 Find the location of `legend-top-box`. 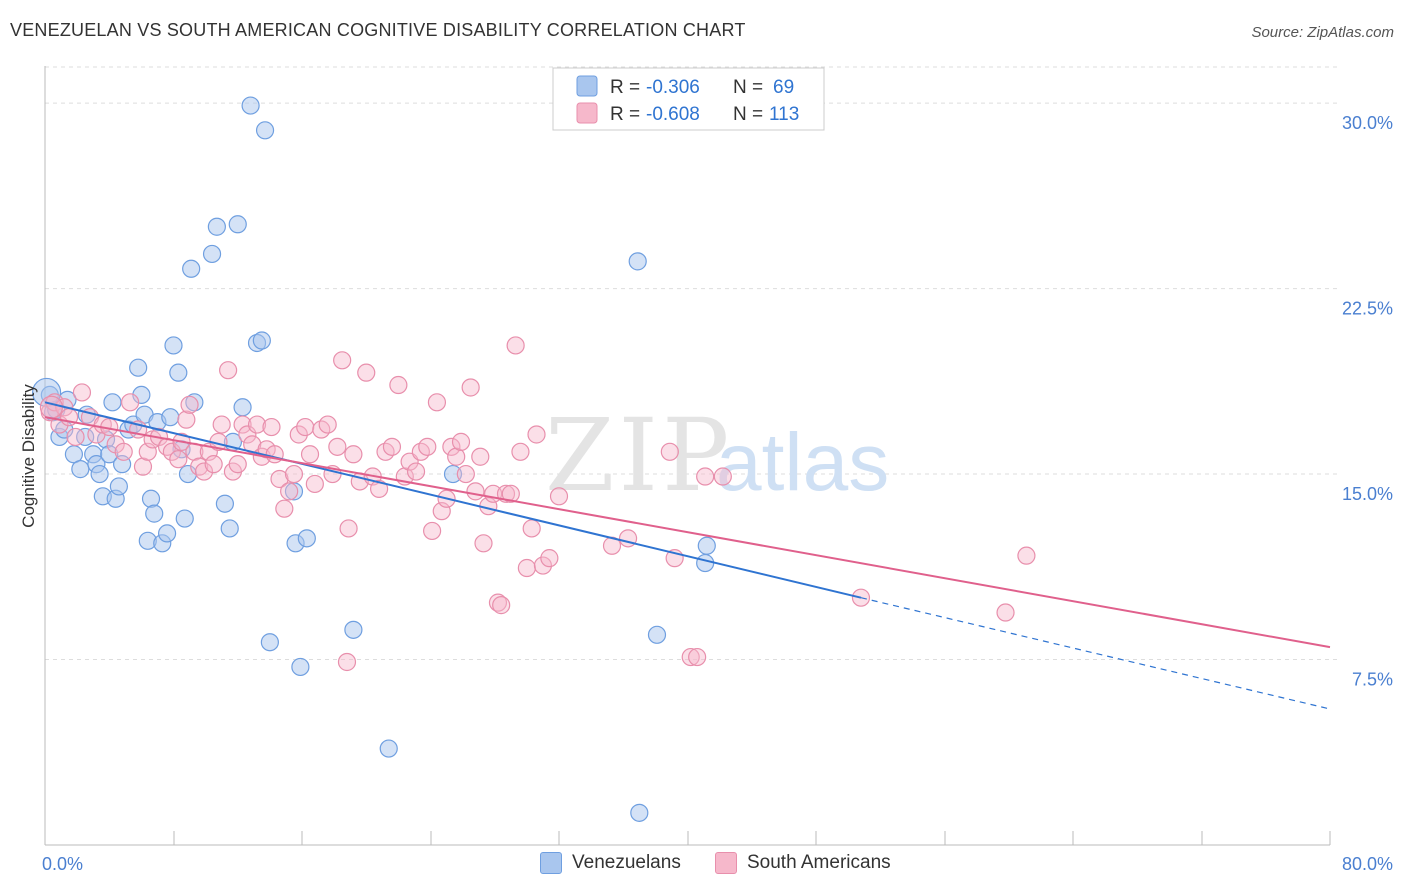

legend-top-box is located at coordinates (688, 99).